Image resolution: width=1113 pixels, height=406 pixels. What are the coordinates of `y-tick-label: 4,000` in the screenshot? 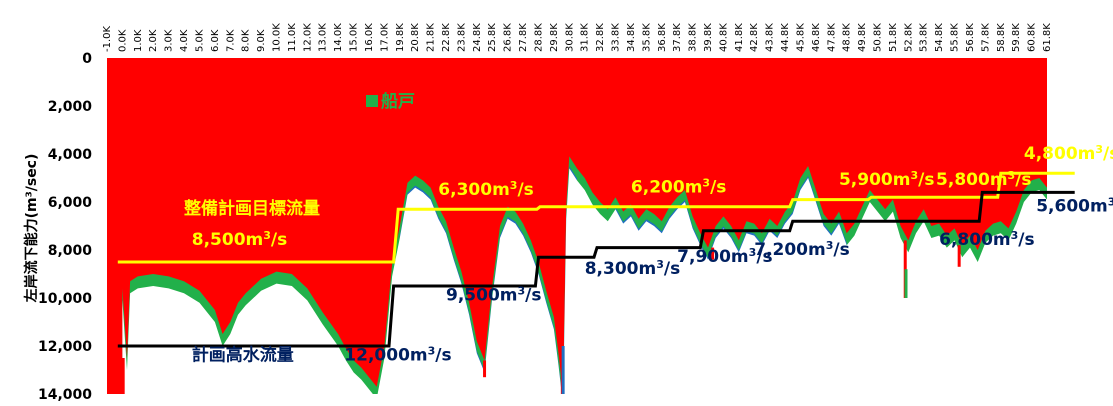 It's located at (70, 155).